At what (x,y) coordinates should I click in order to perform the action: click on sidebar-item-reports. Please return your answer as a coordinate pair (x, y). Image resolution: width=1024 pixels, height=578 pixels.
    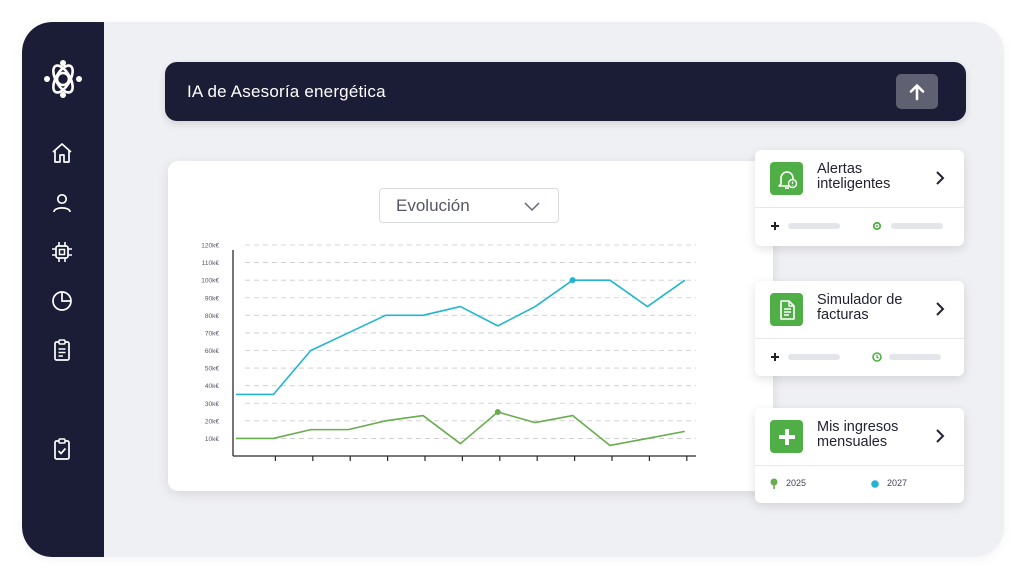
    Looking at the image, I should click on (62, 301).